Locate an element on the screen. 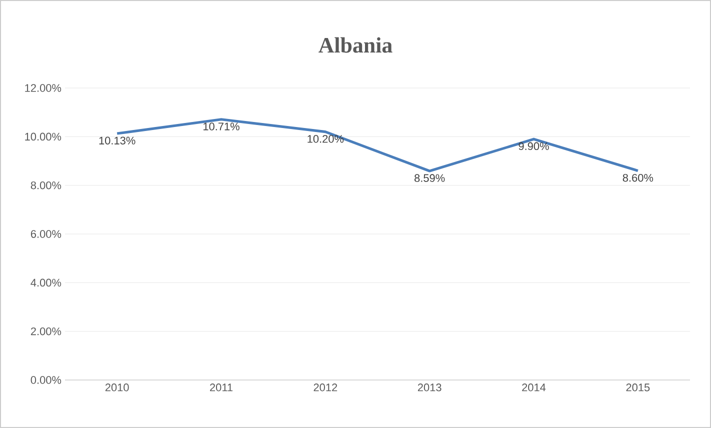 The width and height of the screenshot is (711, 428). y-tick-label: 8.00% is located at coordinates (46, 185).